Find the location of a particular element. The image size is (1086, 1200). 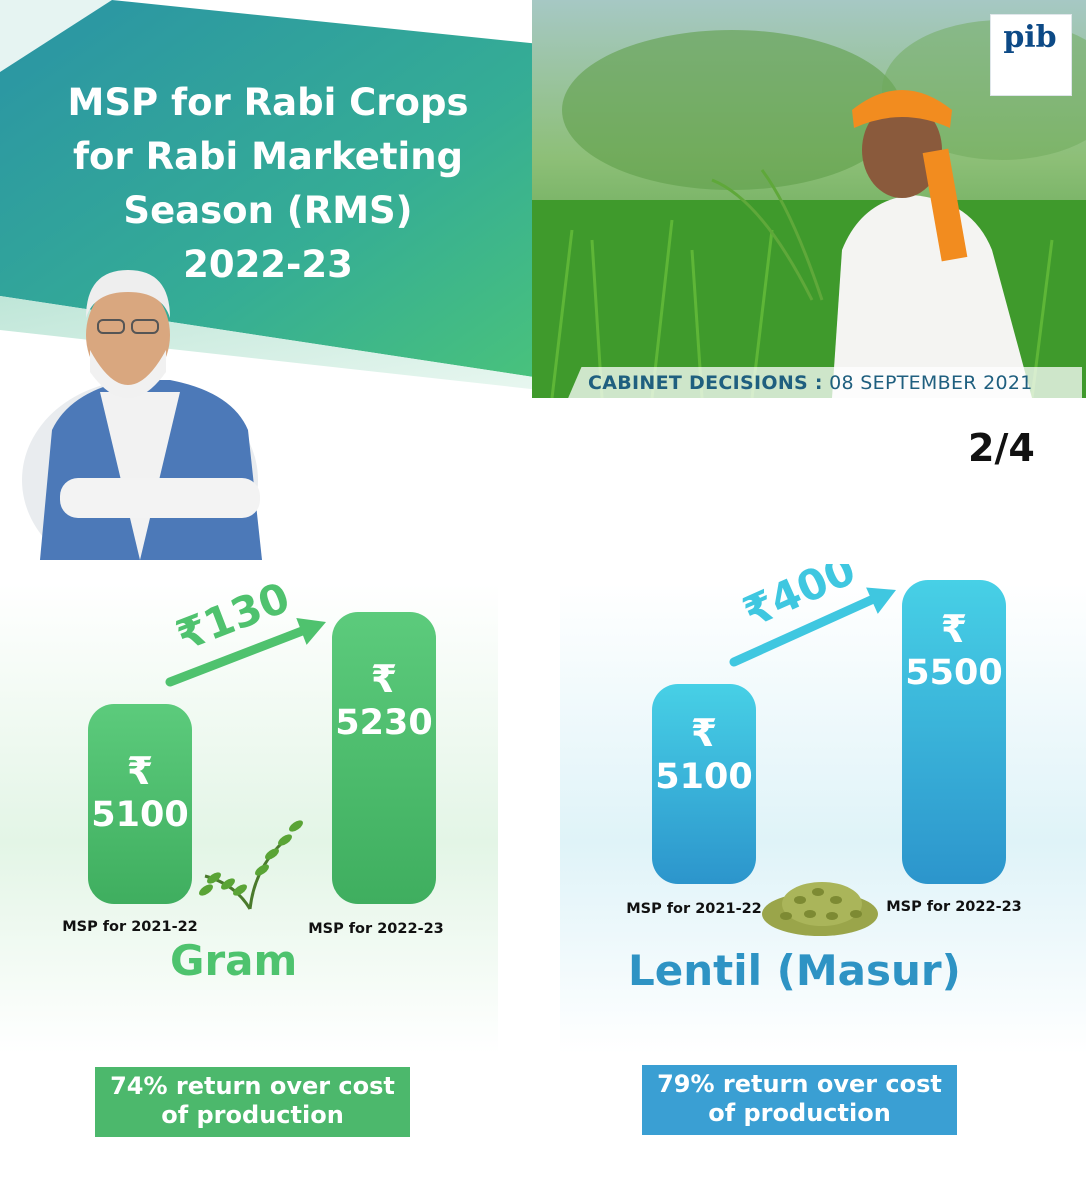

cabinet-strip is located at coordinates (824, 385).